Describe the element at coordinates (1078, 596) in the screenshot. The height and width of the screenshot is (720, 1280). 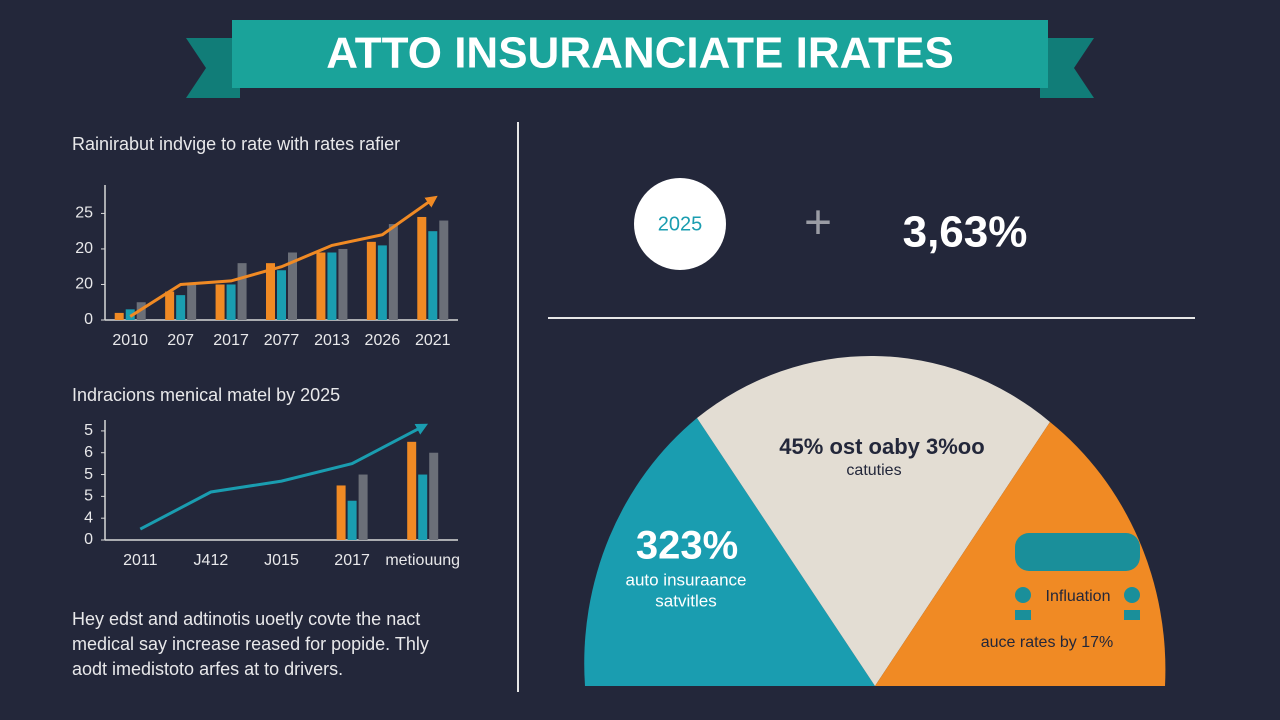
I see `gauge-right-label: Influation` at that location.